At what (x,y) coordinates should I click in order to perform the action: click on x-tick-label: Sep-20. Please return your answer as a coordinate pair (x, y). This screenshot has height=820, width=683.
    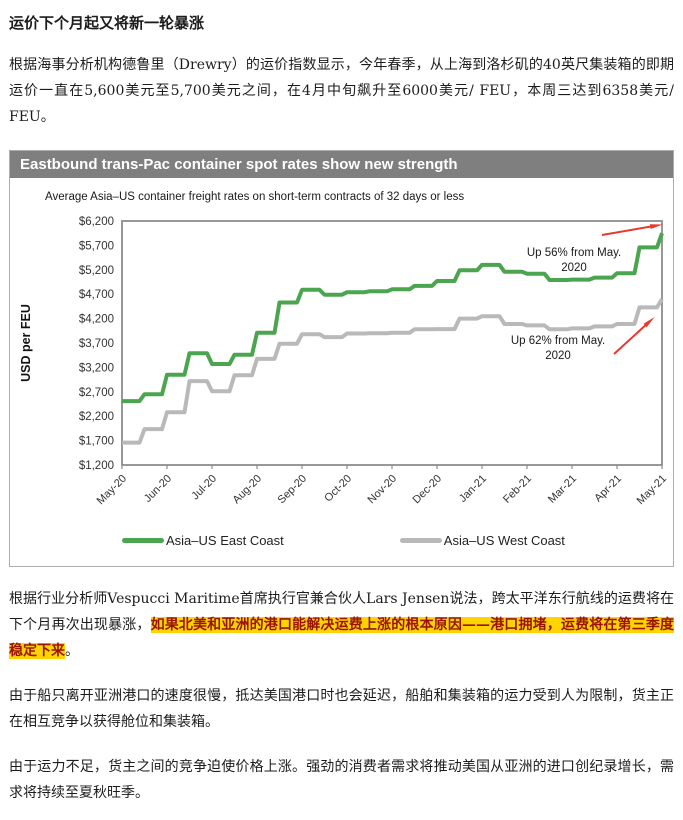
    Looking at the image, I should click on (293, 490).